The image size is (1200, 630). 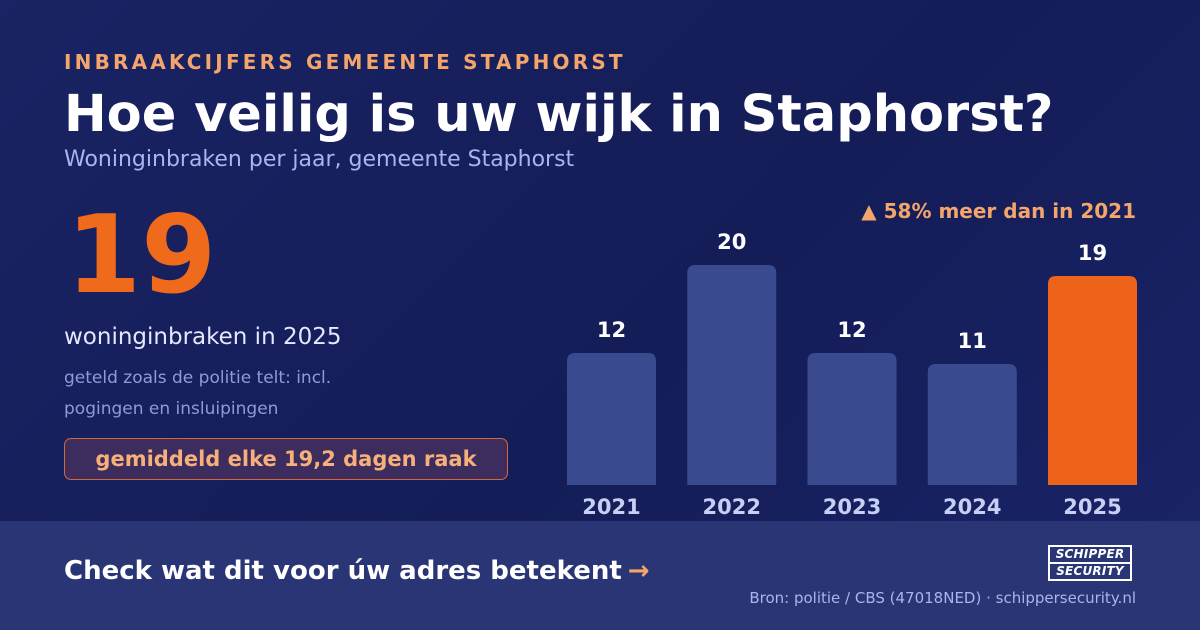 I want to click on value-label-2025: 19, so click(x=1092, y=253).